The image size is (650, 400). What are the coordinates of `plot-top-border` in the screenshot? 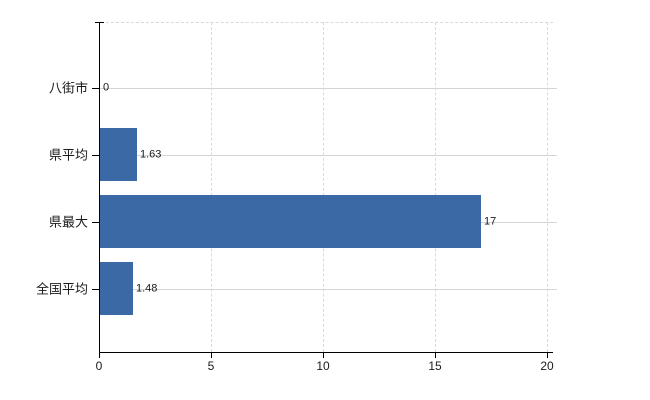 It's located at (327, 22).